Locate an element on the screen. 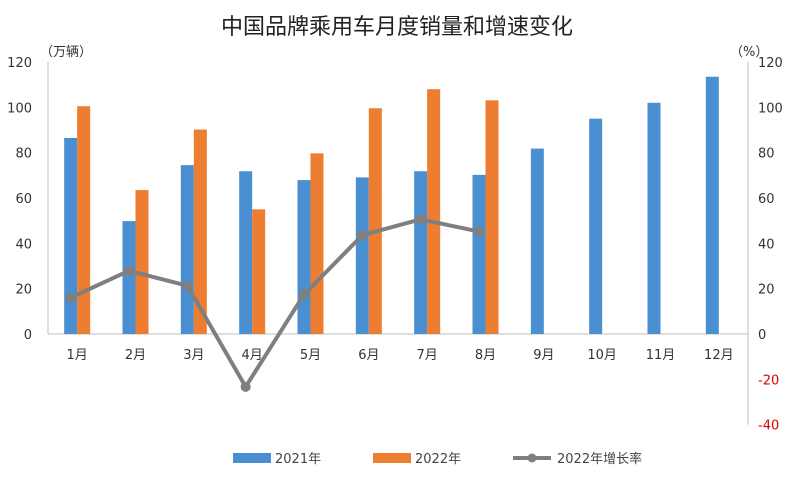  x-tick-label: 3月 is located at coordinates (193, 355).